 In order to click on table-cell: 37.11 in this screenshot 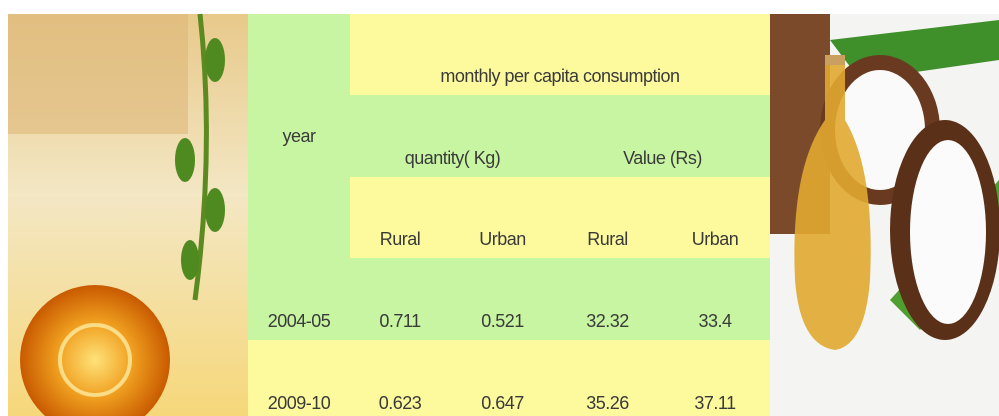, I will do `click(715, 378)`.